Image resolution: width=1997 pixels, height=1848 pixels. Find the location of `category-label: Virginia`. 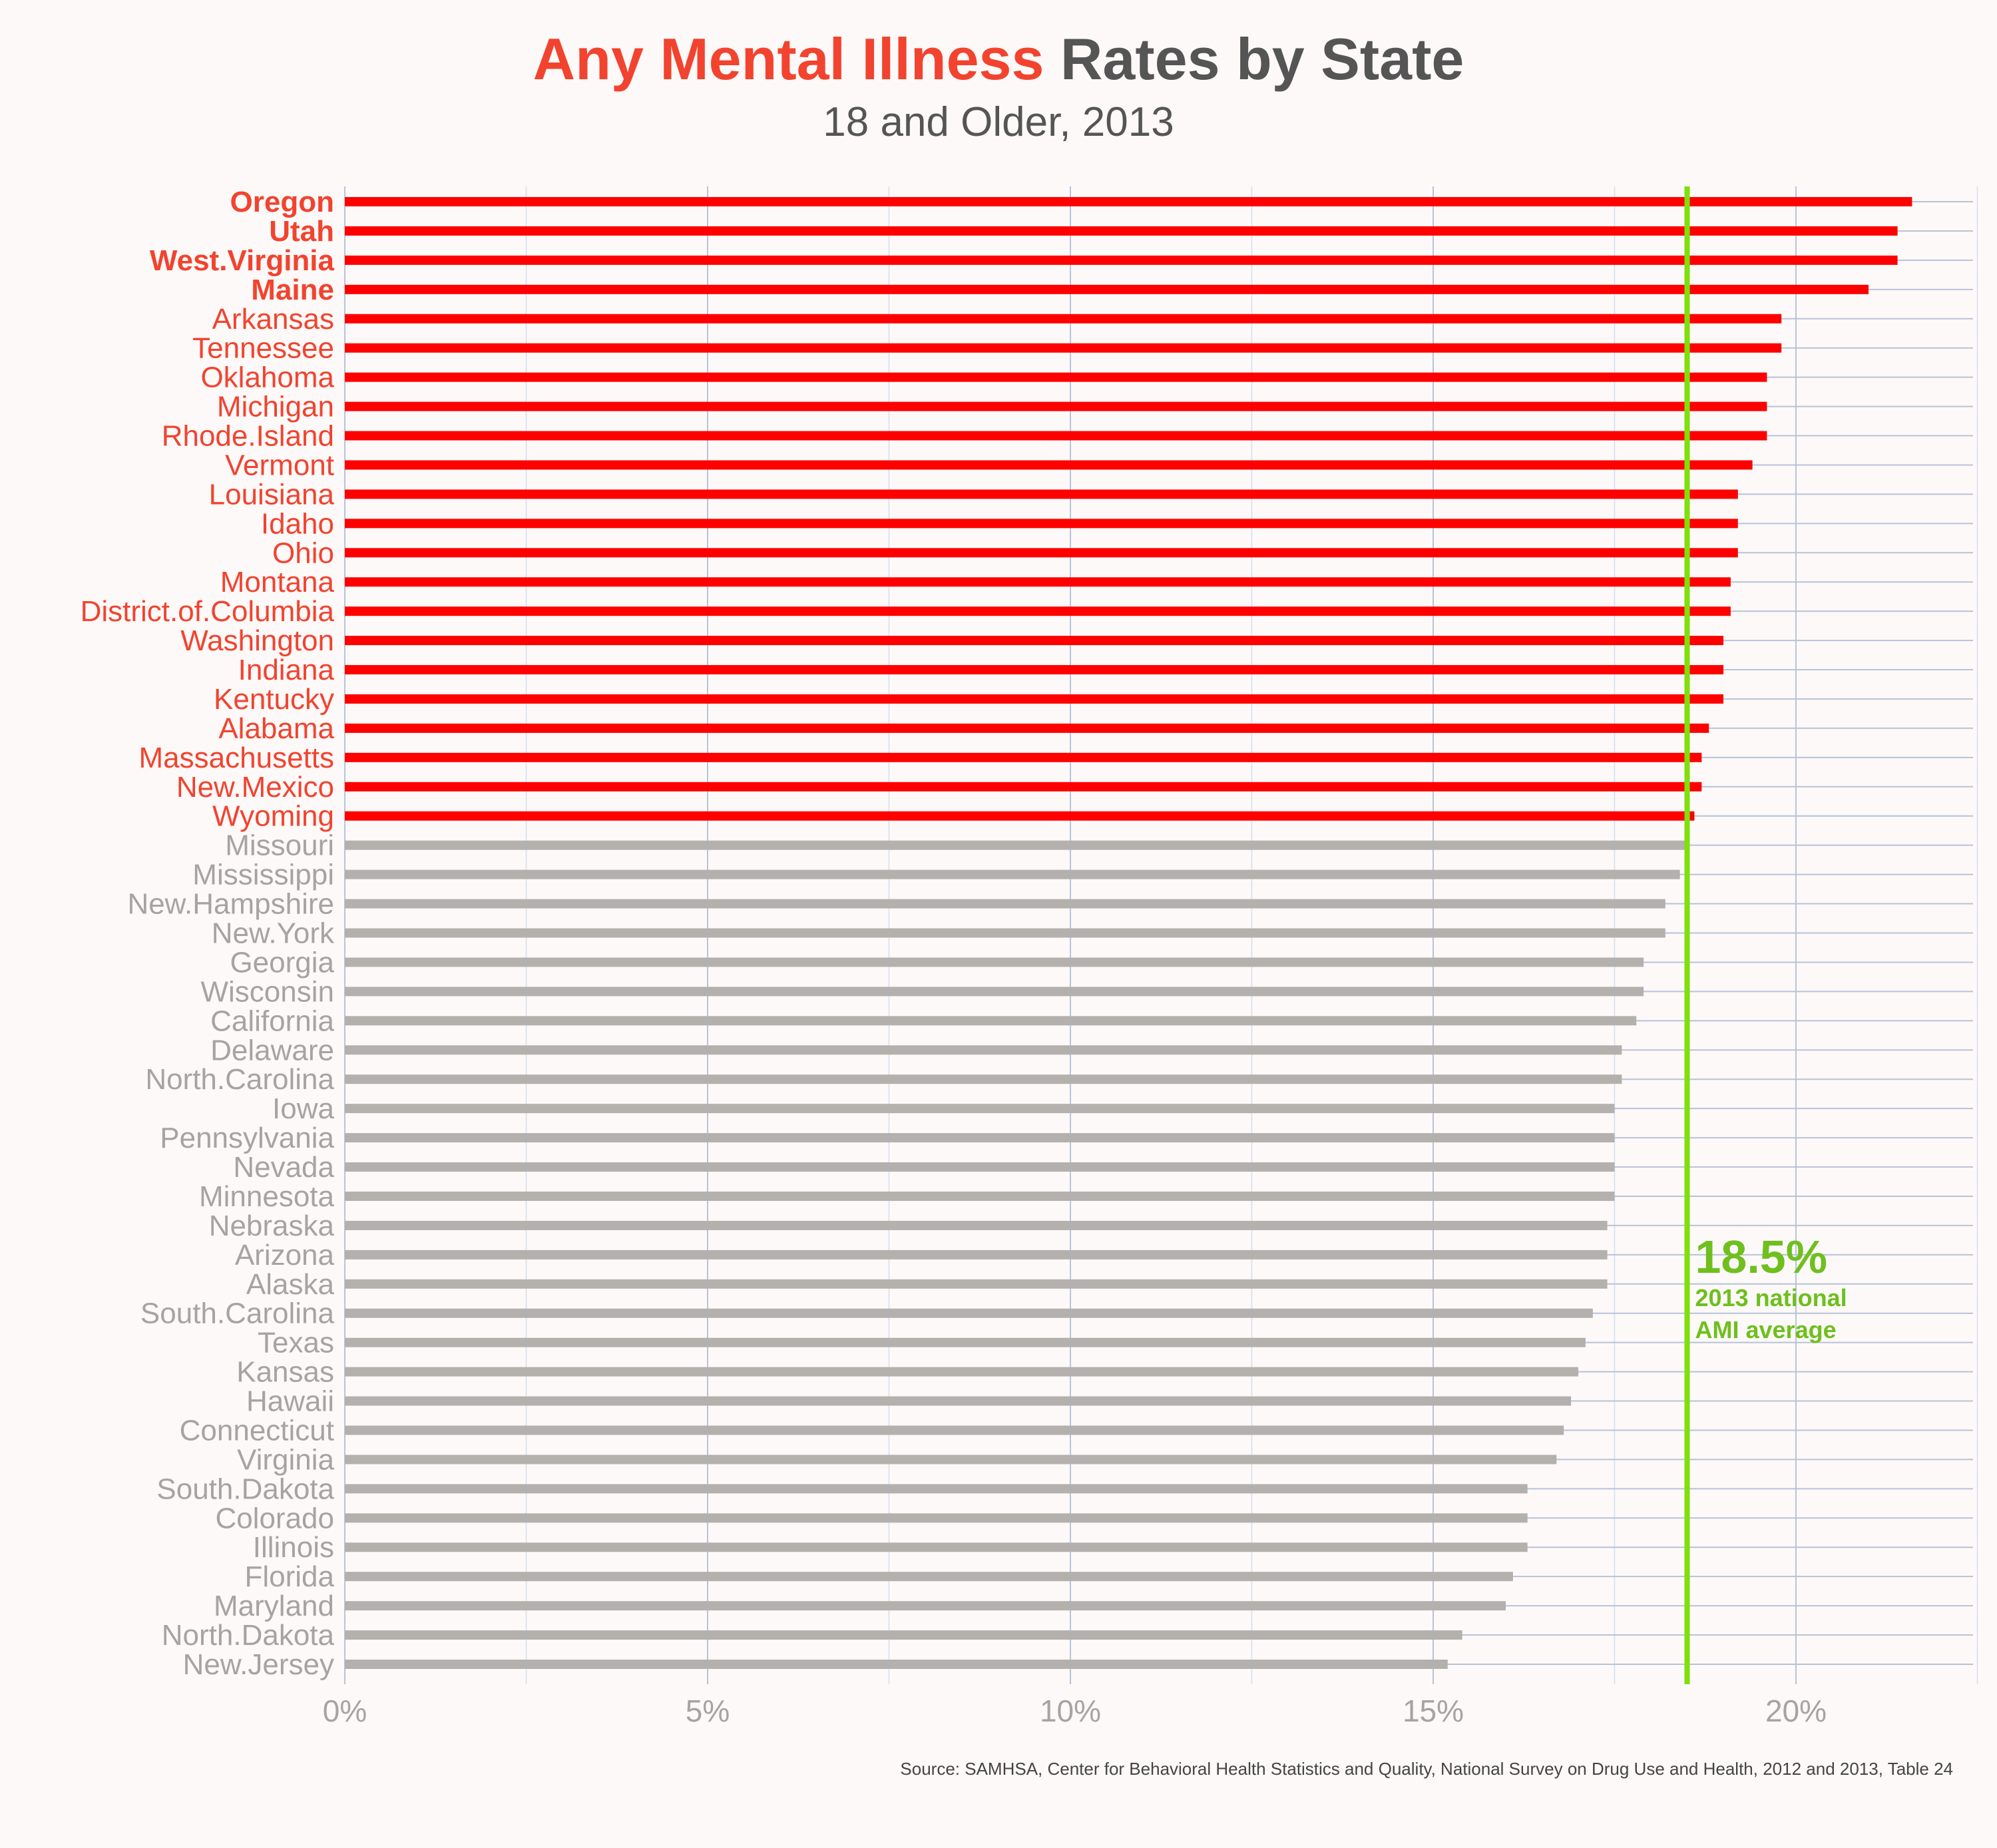

category-label: Virginia is located at coordinates (285, 1459).